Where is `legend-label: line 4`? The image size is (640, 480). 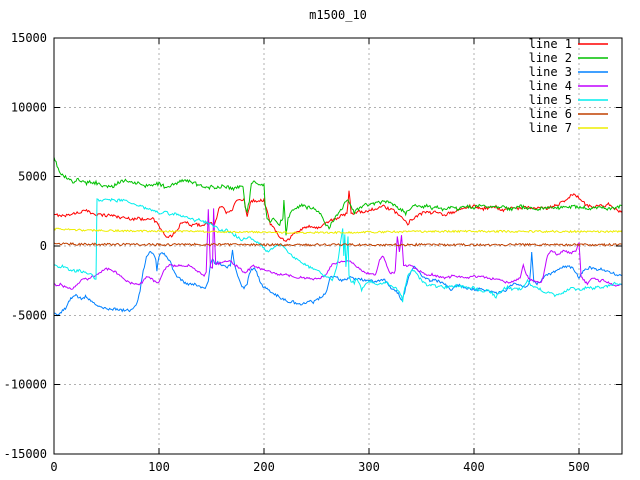
legend-label: line 4 is located at coordinates (550, 86).